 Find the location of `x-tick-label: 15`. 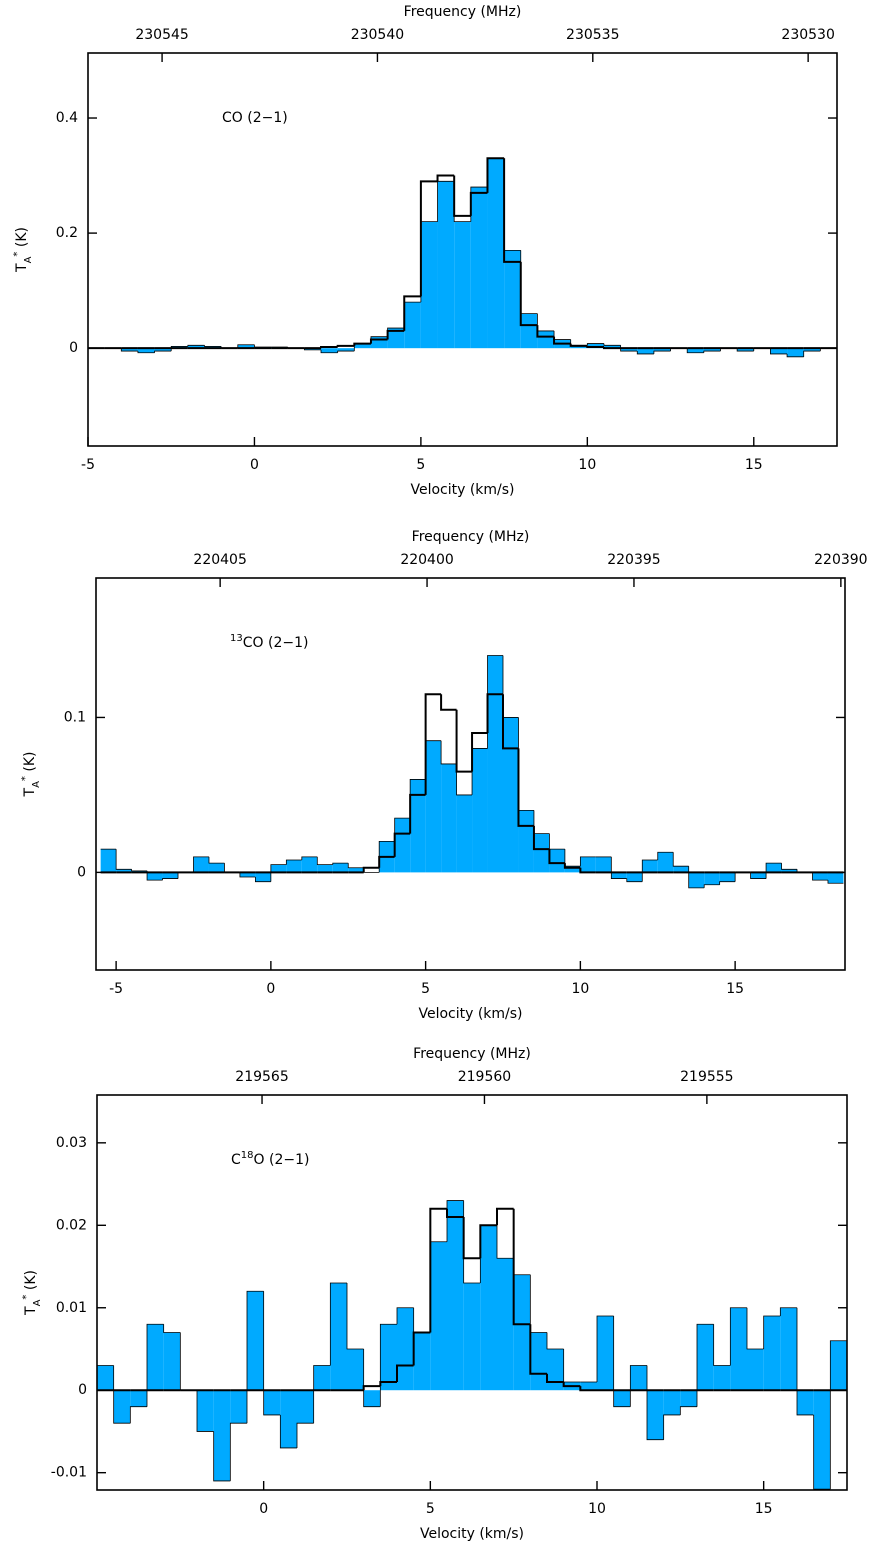

x-tick-label: 15 is located at coordinates (764, 1509).